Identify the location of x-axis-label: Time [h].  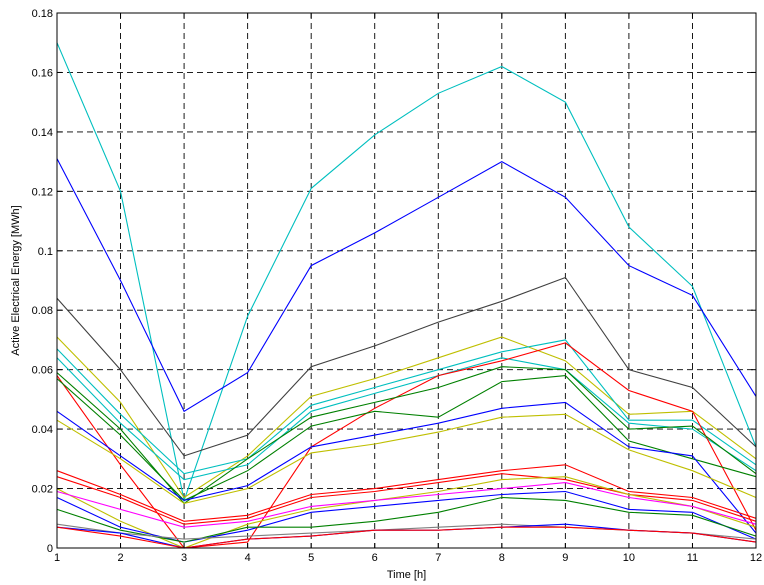
(406, 575).